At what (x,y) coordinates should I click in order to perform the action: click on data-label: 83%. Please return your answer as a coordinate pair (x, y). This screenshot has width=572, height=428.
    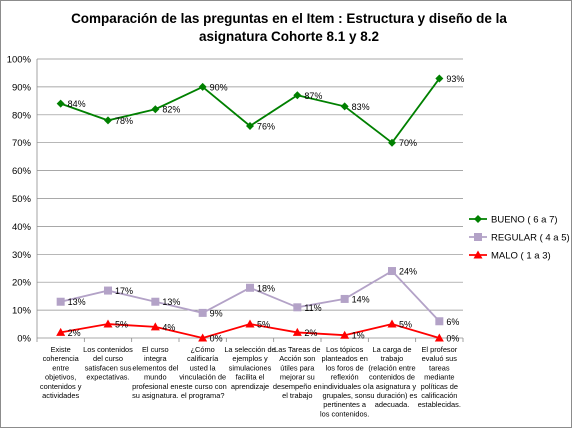
    Looking at the image, I should click on (361, 107).